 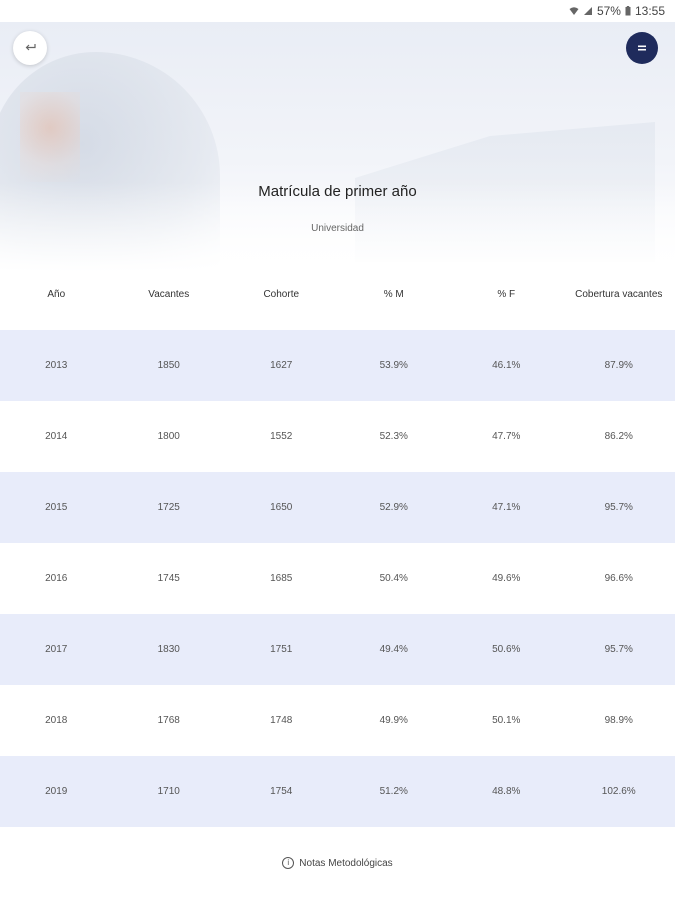 What do you see at coordinates (337, 507) in the screenshot?
I see `table-row: 2015 1725 1650 52.9% 47.1% 95.7%` at bounding box center [337, 507].